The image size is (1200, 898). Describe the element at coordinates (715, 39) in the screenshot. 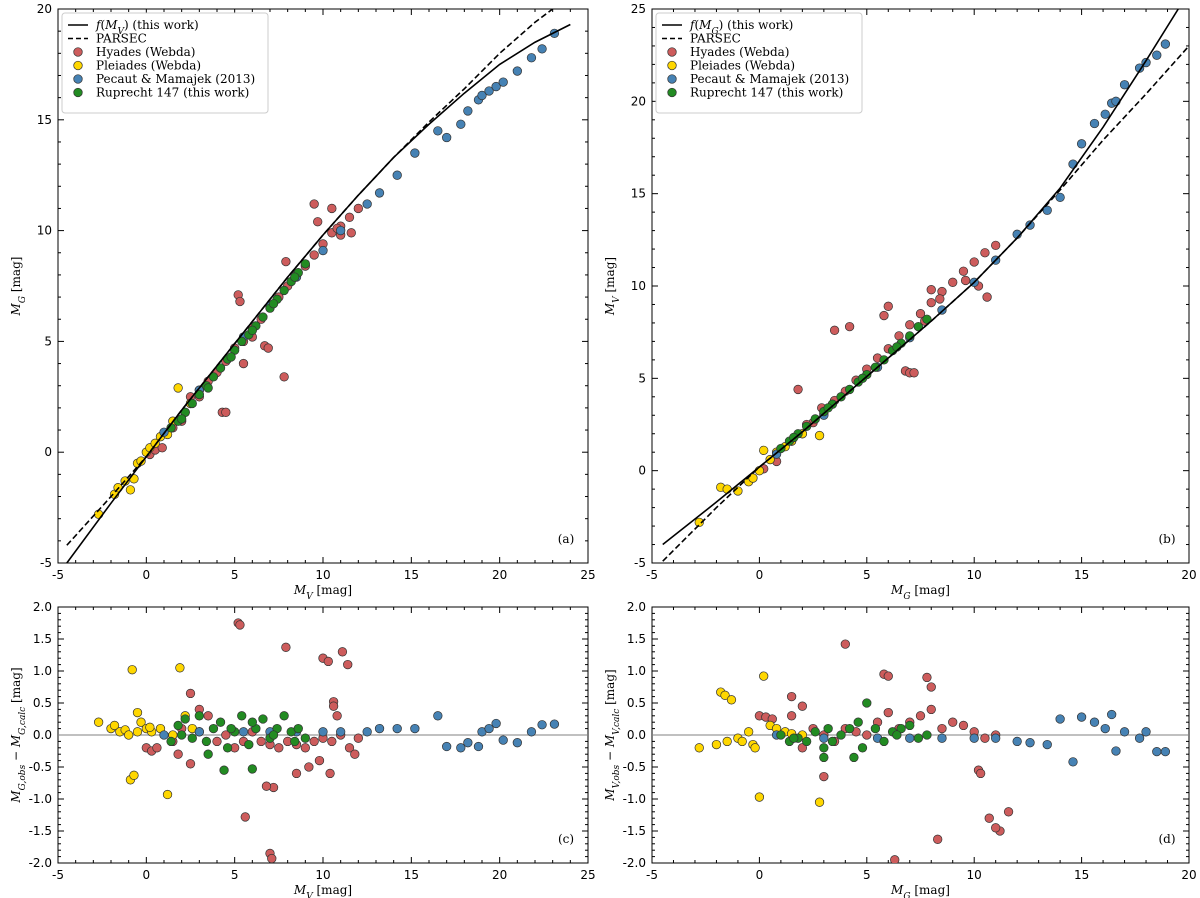

I see `legend-label-parsec: PARSEC` at that location.